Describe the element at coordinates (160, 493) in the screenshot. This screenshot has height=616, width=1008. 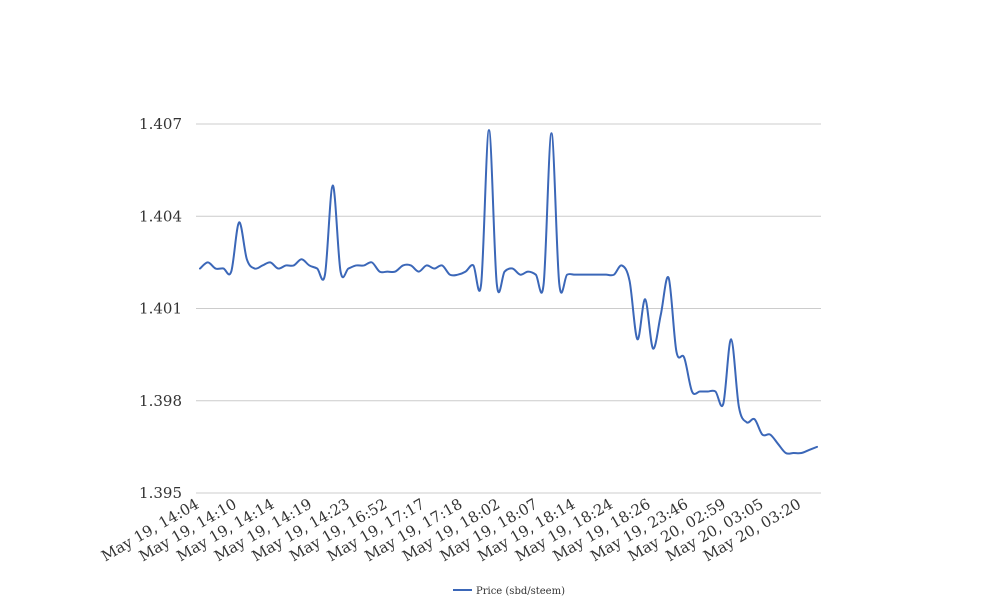
I see `y-tick-label: 1.395` at that location.